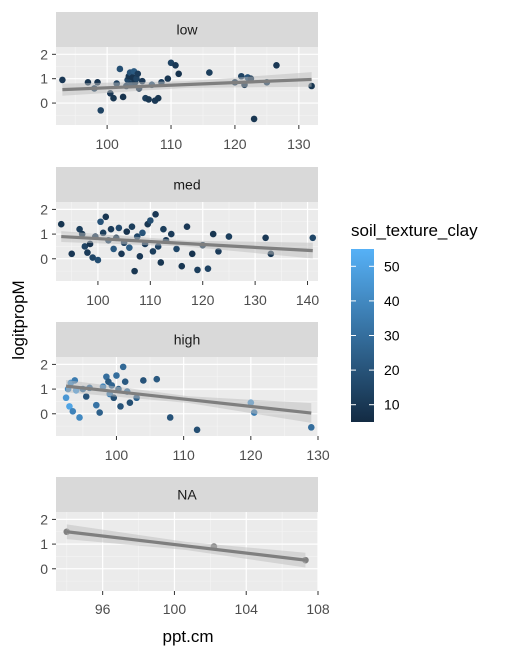 The height and width of the screenshot is (657, 532). I want to click on legend-tick-label: 30, so click(392, 336).